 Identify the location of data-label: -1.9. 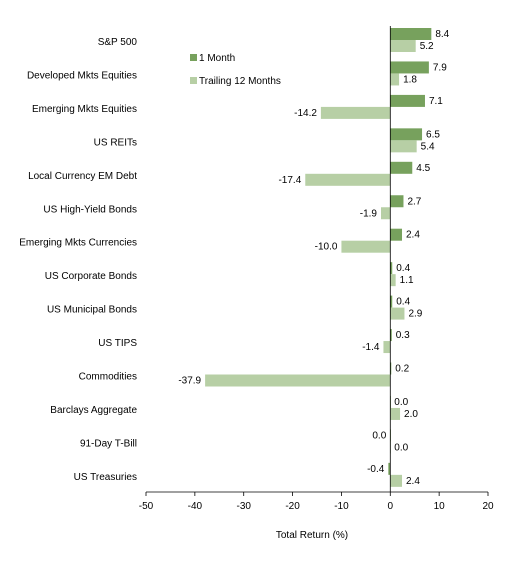
(369, 213).